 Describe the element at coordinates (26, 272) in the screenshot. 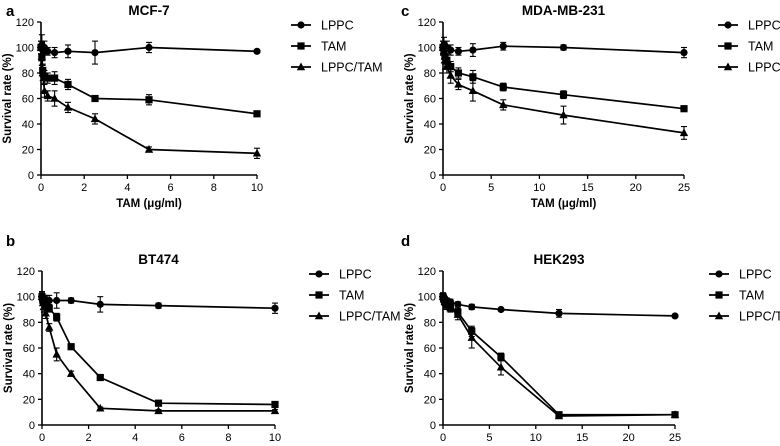

I see `y-tick-label: 120` at that location.